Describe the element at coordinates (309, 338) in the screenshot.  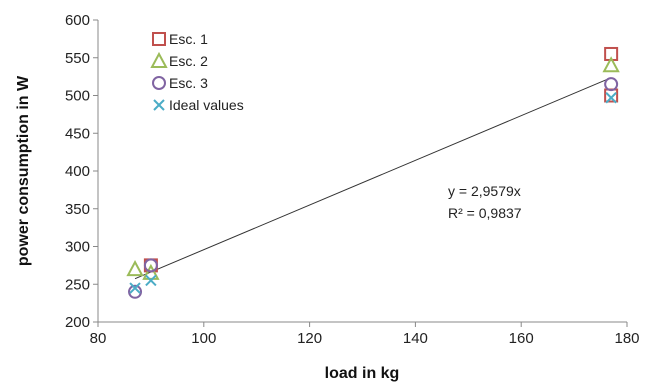
I see `x-tick-label: 120` at that location.